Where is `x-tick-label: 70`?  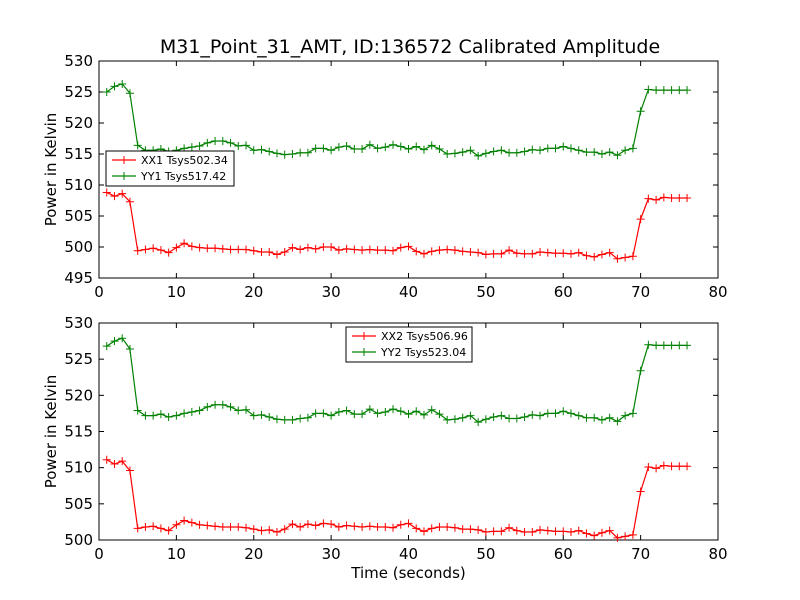
x-tick-label: 70 is located at coordinates (640, 292).